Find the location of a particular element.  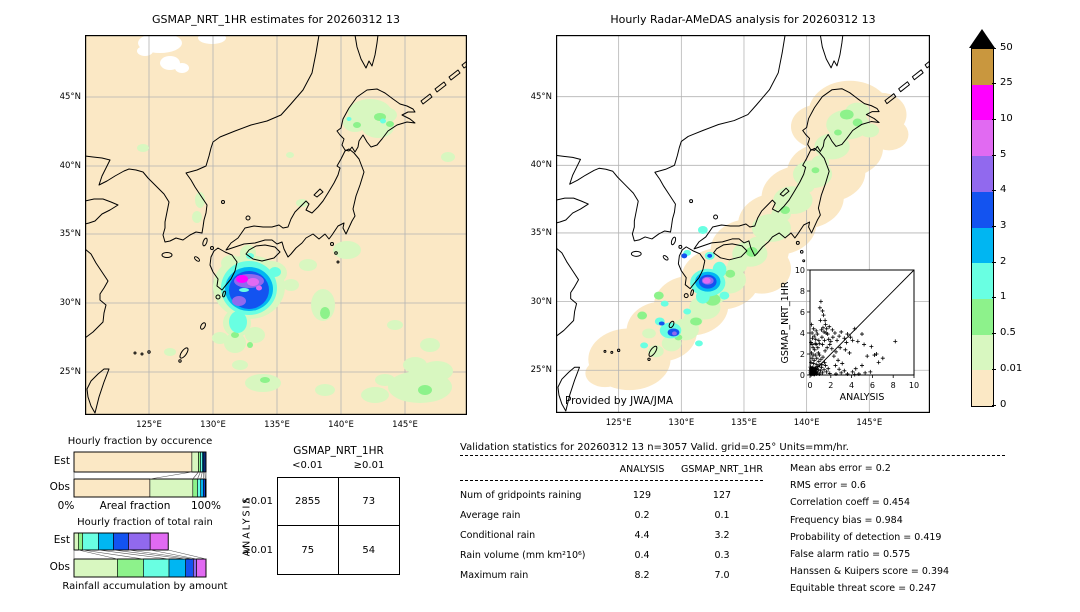

stats-row-value: 0.3 is located at coordinates (722, 555).